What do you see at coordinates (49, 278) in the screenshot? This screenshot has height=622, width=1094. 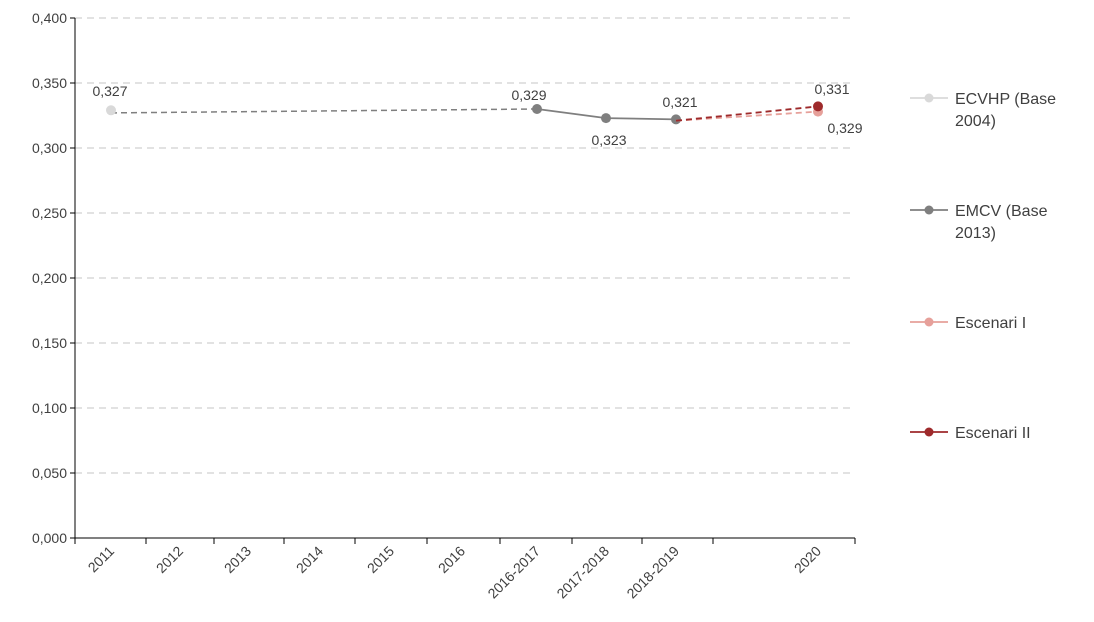 I see `y-tick-label: 0,200` at bounding box center [49, 278].